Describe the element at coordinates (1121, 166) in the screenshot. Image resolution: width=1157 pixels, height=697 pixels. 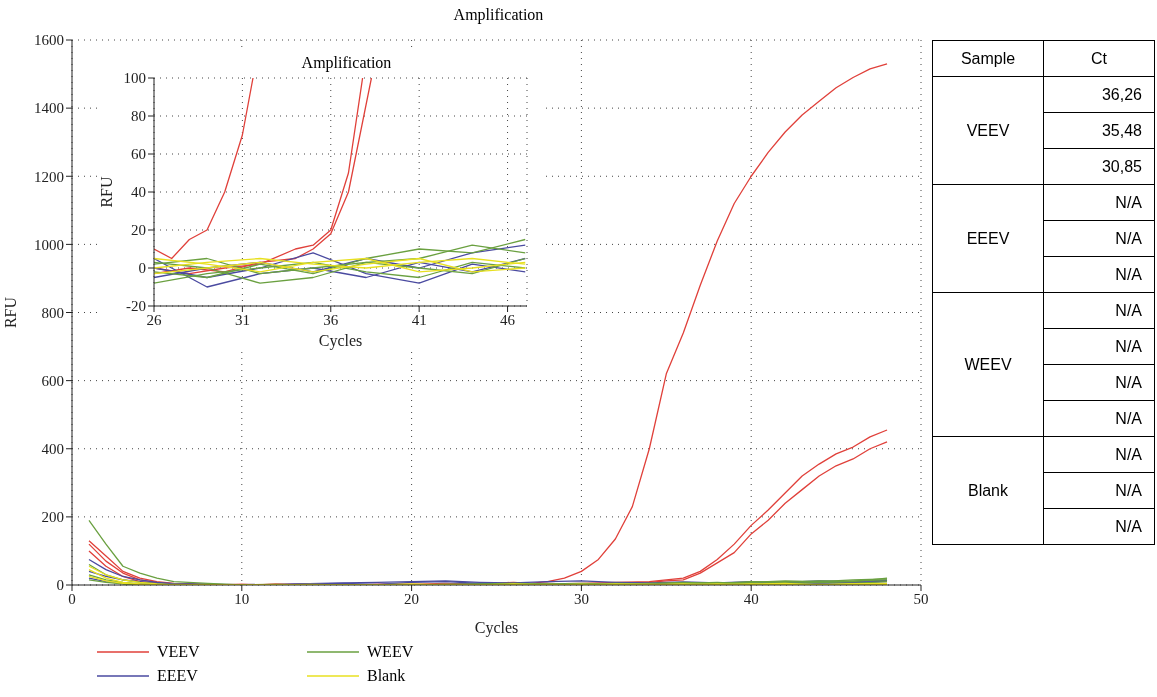
I see `text: 30,85` at that location.